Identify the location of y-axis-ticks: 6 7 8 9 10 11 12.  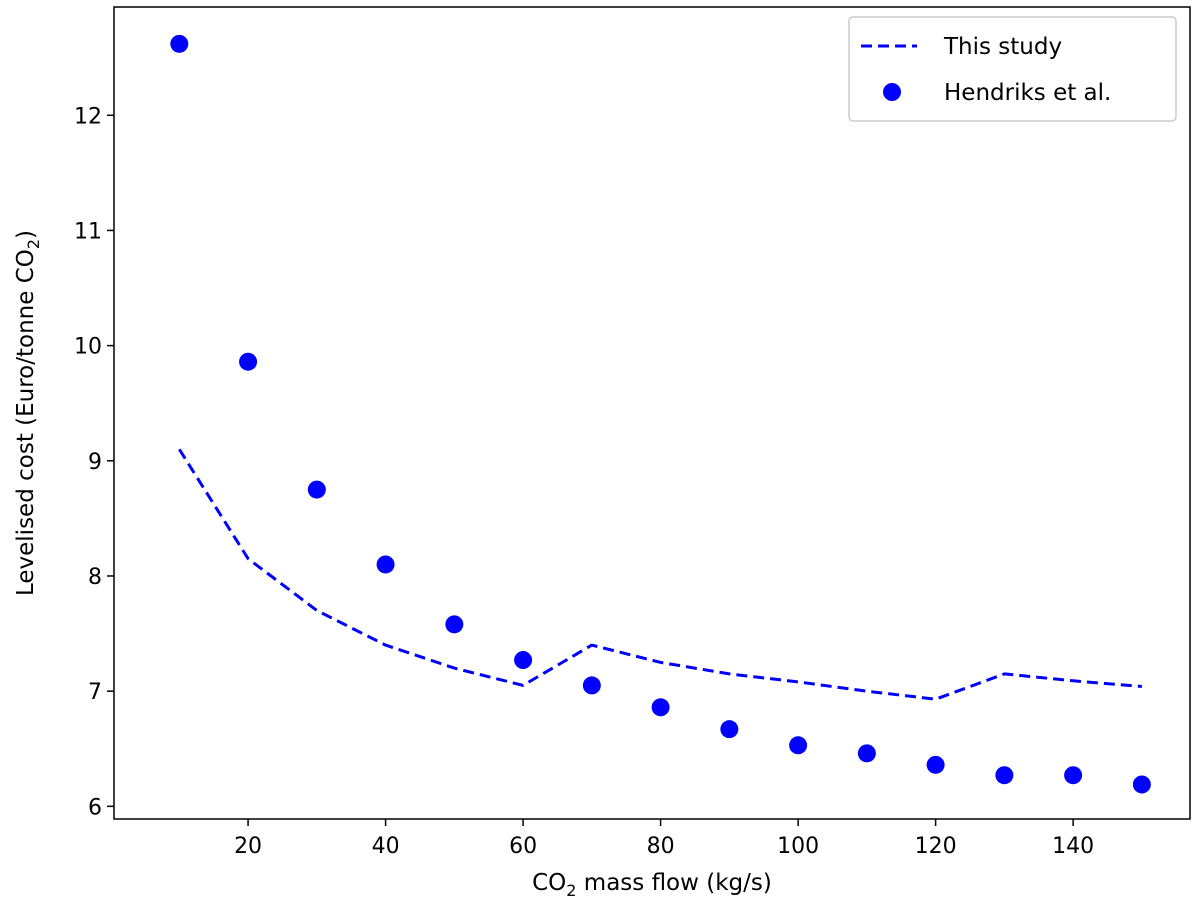
(94, 462).